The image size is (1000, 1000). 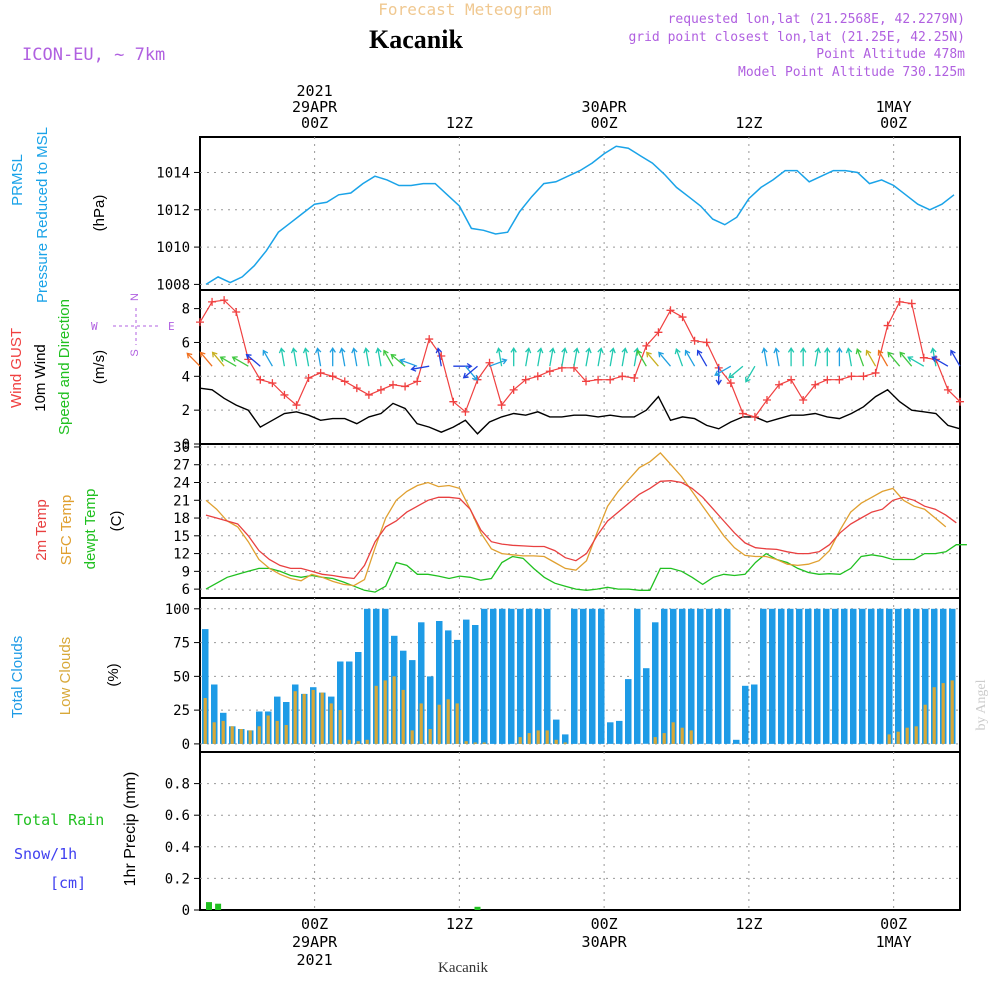 What do you see at coordinates (186, 411) in the screenshot?
I see `y-tick-label: 2` at bounding box center [186, 411].